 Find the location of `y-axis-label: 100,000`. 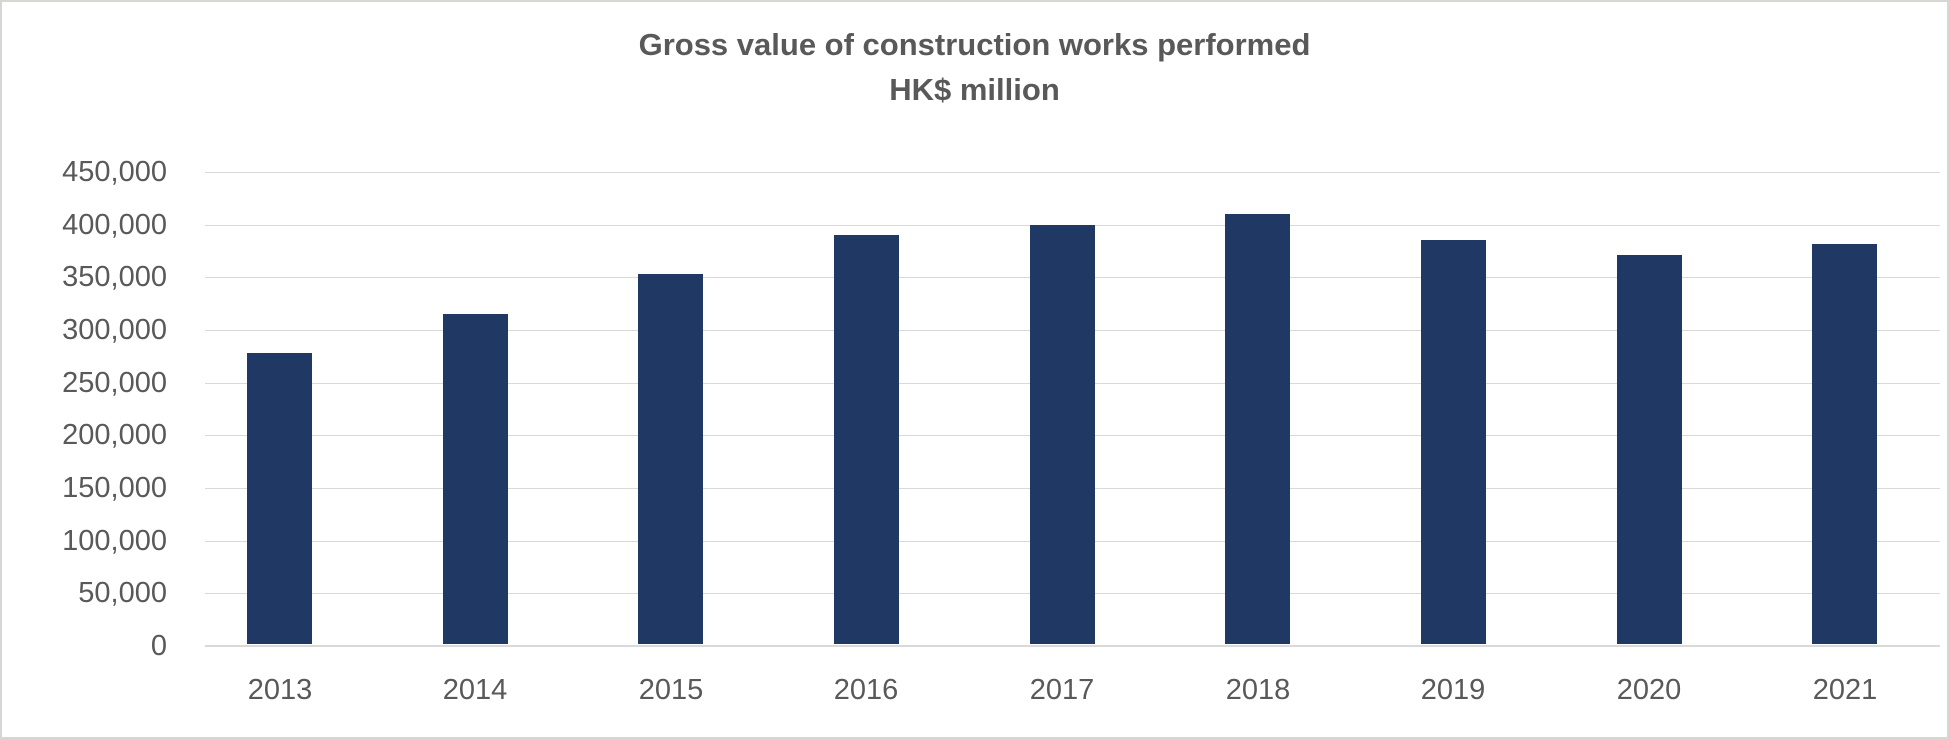

y-axis-label: 100,000 is located at coordinates (114, 541).